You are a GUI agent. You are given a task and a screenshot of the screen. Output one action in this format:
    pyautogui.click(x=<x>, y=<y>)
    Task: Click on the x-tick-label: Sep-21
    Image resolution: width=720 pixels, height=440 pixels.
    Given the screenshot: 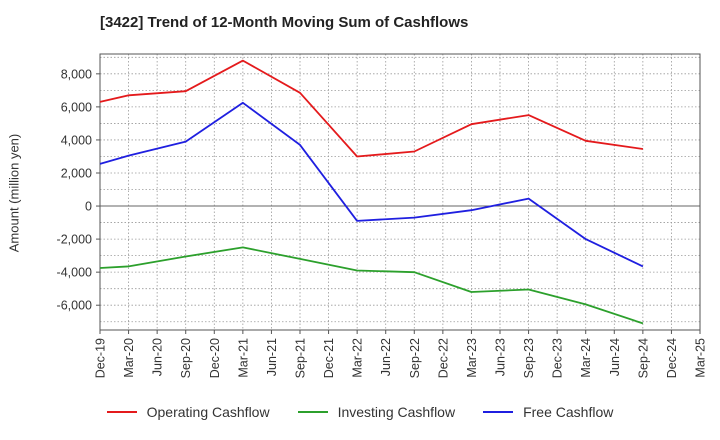 What is the action you would take?
    pyautogui.click(x=301, y=358)
    